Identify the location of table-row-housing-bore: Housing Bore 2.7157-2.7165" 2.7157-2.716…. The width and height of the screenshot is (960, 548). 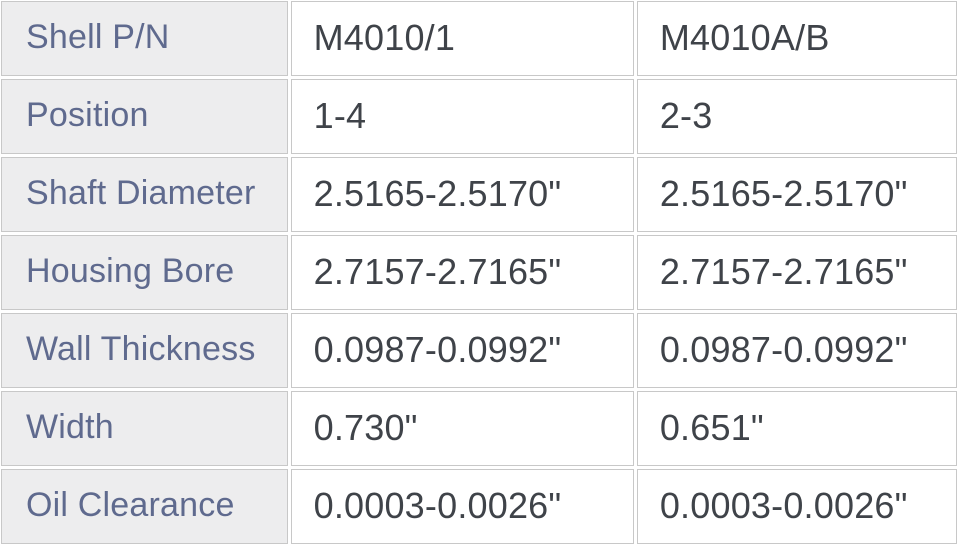
(479, 272).